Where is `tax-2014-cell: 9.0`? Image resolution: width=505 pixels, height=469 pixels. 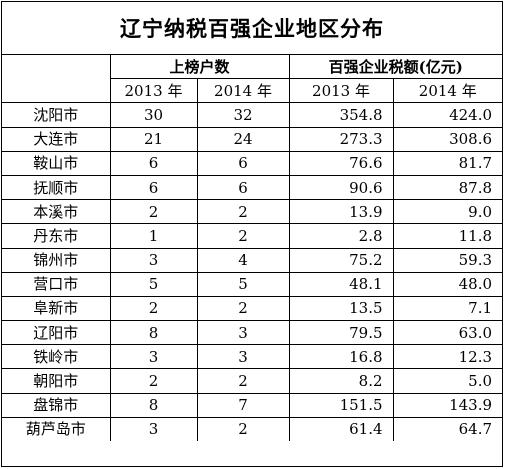
tax-2014-cell: 9.0 is located at coordinates (447, 212).